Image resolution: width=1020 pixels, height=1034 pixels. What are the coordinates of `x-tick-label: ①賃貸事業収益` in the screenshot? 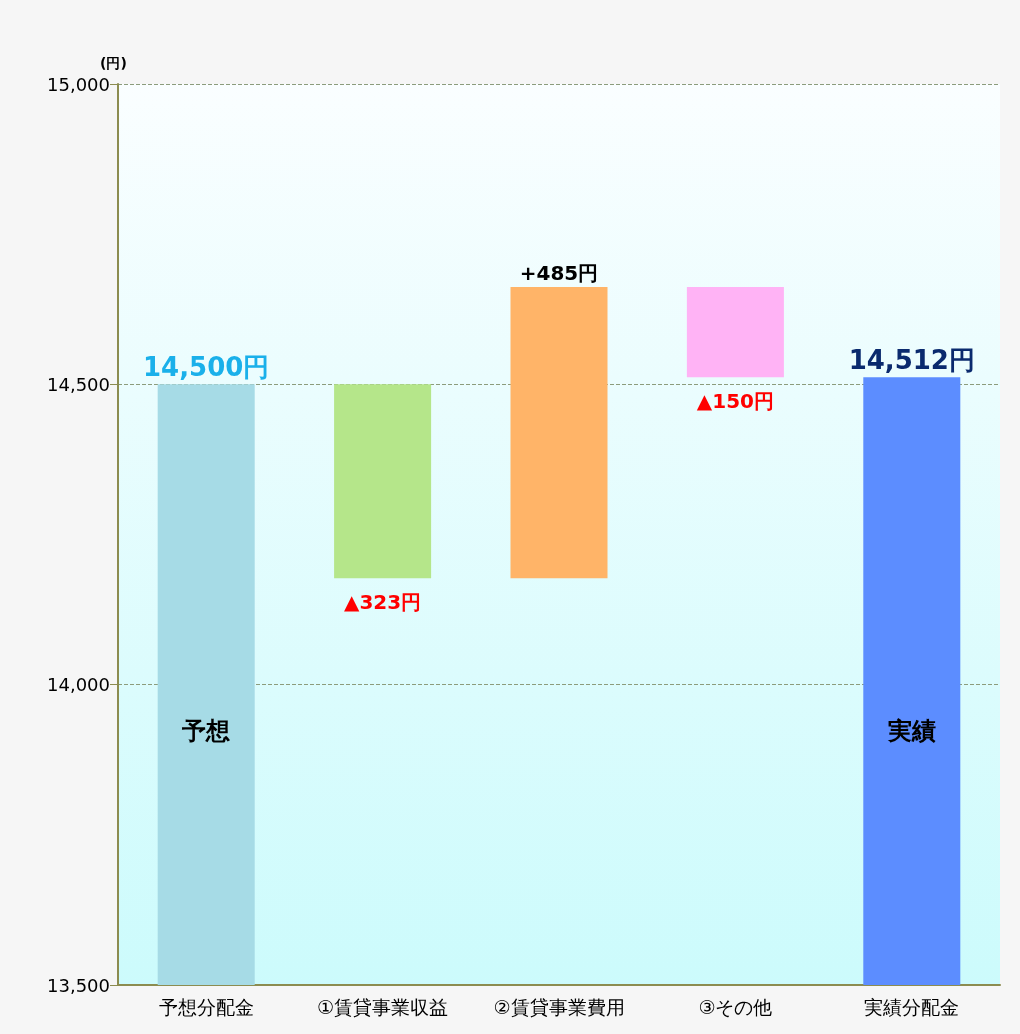 It's located at (383, 1006).